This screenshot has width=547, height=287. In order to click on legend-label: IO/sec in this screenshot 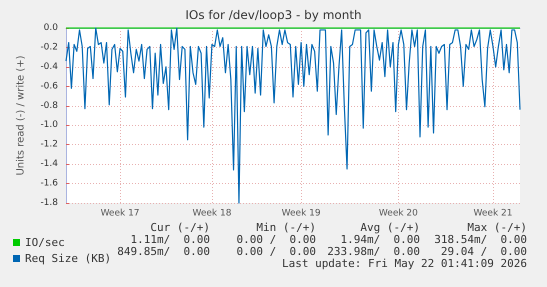, I will do `click(45, 242)`.